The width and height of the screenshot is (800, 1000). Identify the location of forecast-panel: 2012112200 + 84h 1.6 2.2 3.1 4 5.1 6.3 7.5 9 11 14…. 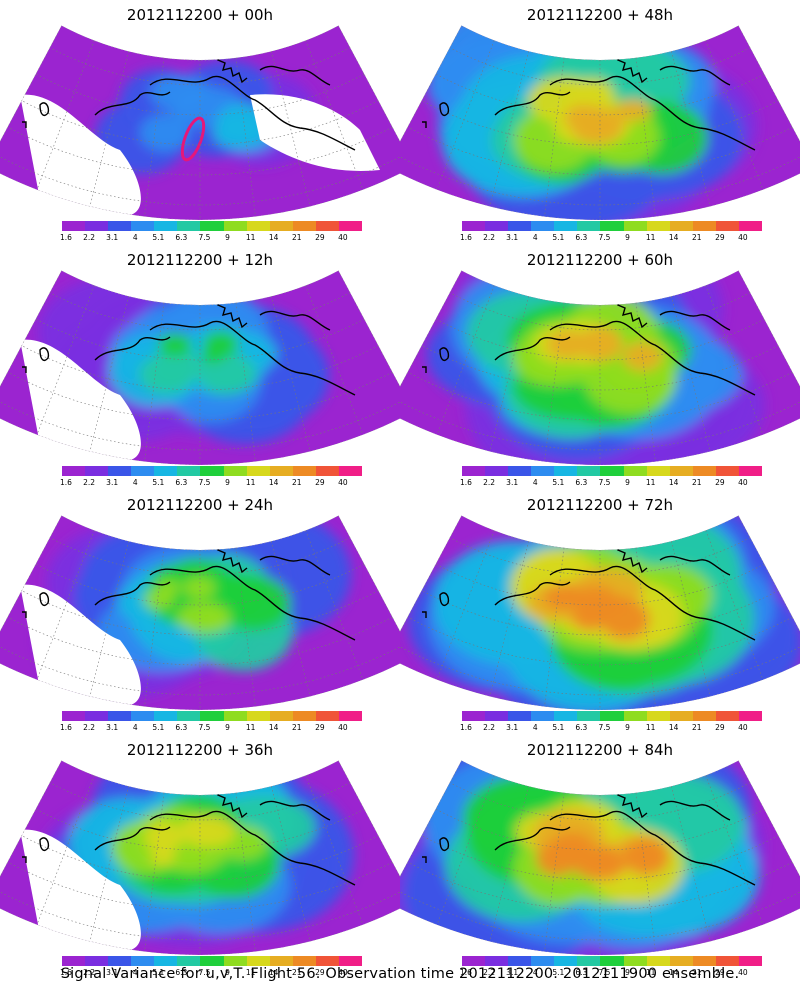
(600, 857).